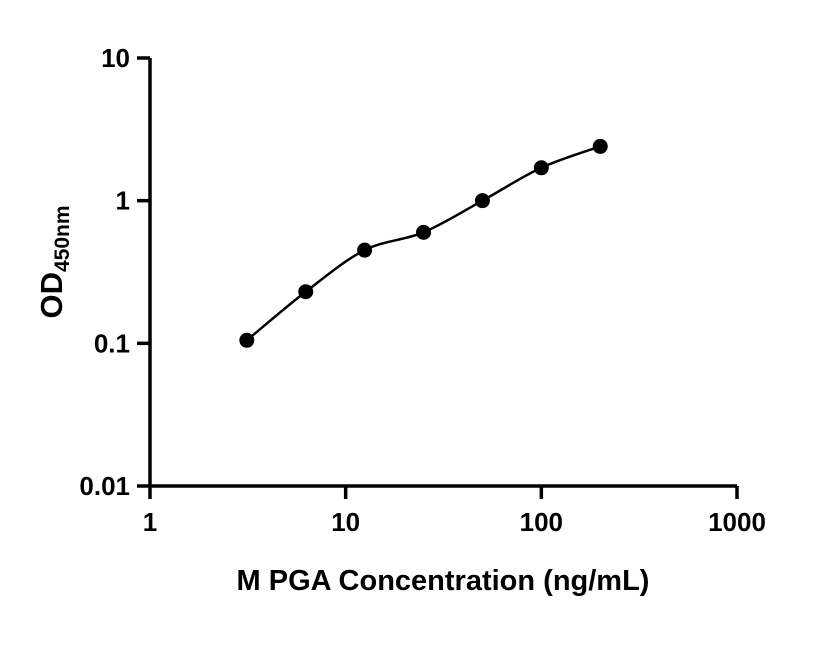  Describe the element at coordinates (104, 486) in the screenshot. I see `y-tick-label: 0.01` at that location.